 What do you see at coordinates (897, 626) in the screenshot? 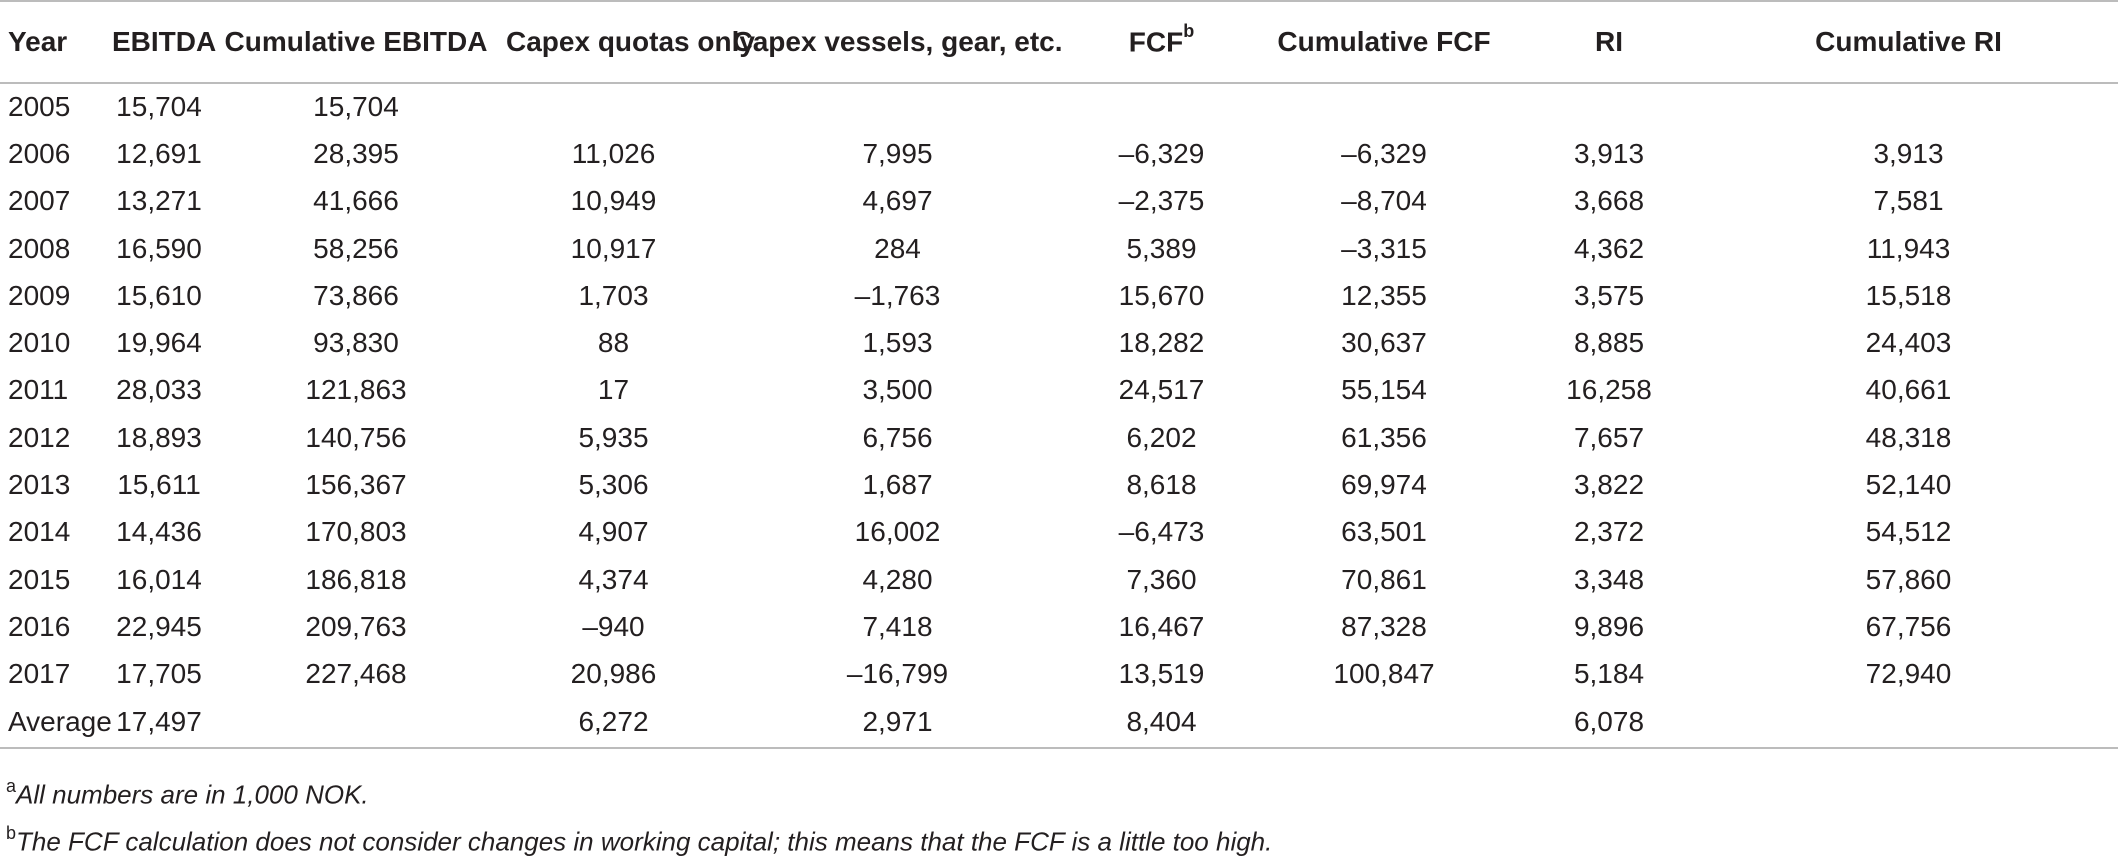
I see `table-cell: 7,418` at bounding box center [897, 626].